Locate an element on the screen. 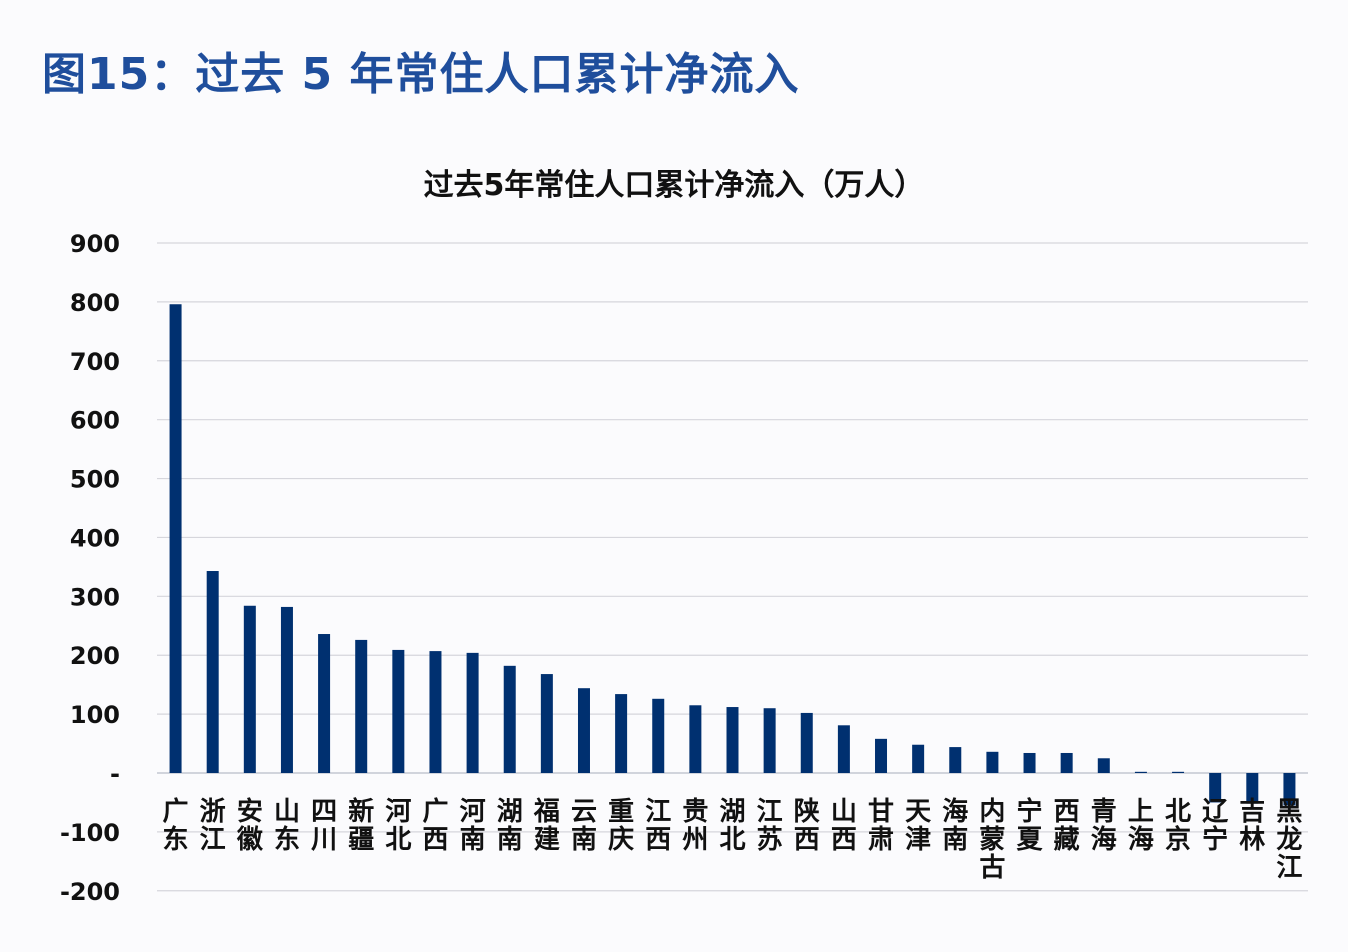 The height and width of the screenshot is (952, 1348). x-category-label: 山东 is located at coordinates (287, 826).